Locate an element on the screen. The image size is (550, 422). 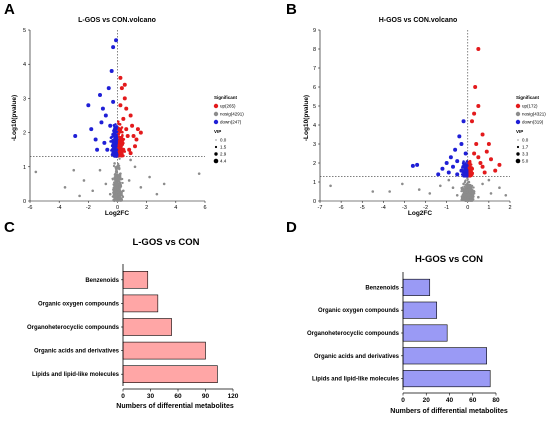
bar-d-title: H-GOS vs CON is located at coordinates (449, 259).